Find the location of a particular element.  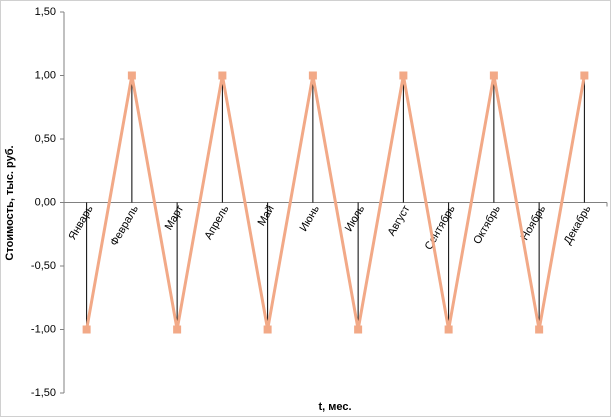

y-tick-label: 1,00 is located at coordinates (45, 75).